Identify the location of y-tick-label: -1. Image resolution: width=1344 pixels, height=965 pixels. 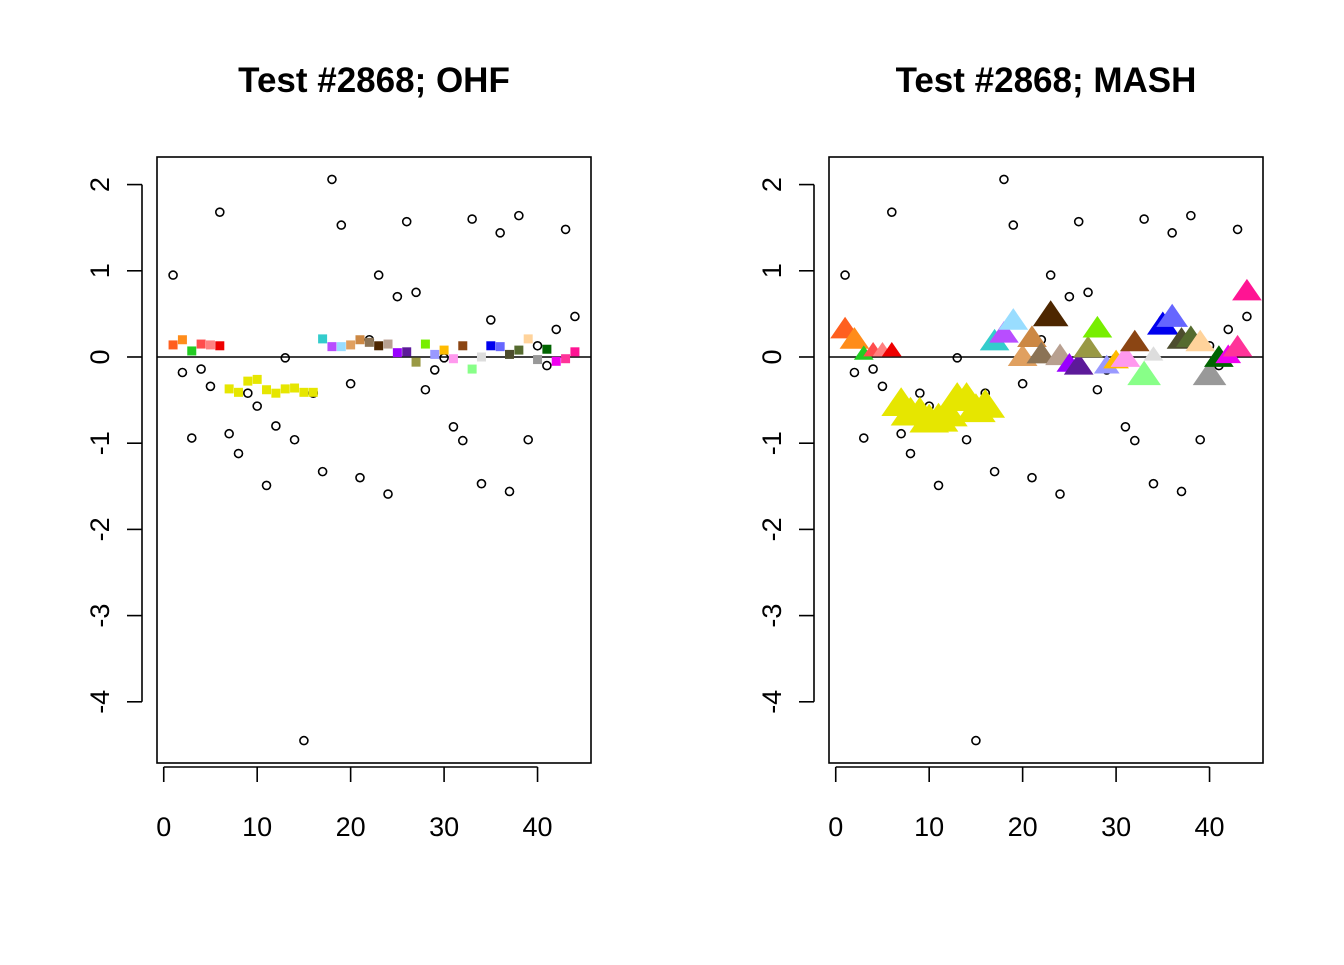
(100, 443).